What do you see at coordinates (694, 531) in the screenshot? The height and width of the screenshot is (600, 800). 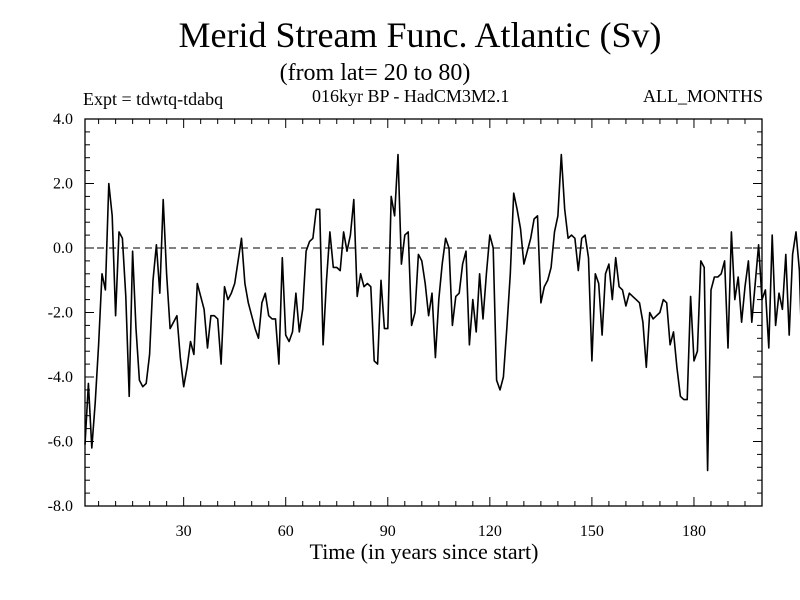 I see `x-tick-label: 180` at bounding box center [694, 531].